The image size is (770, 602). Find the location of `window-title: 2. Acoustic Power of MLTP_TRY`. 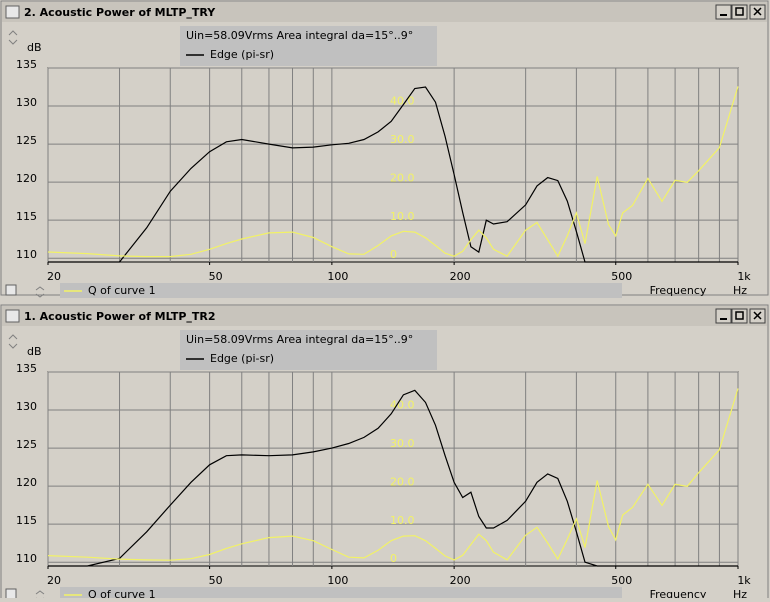

window-title: 2. Acoustic Power of MLTP_TRY is located at coordinates (120, 12).